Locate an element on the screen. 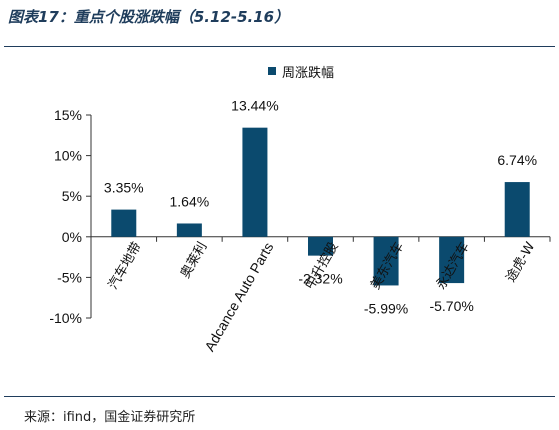 Image resolution: width=559 pixels, height=430 pixels. legend-label: 周涨跌幅 is located at coordinates (308, 73).